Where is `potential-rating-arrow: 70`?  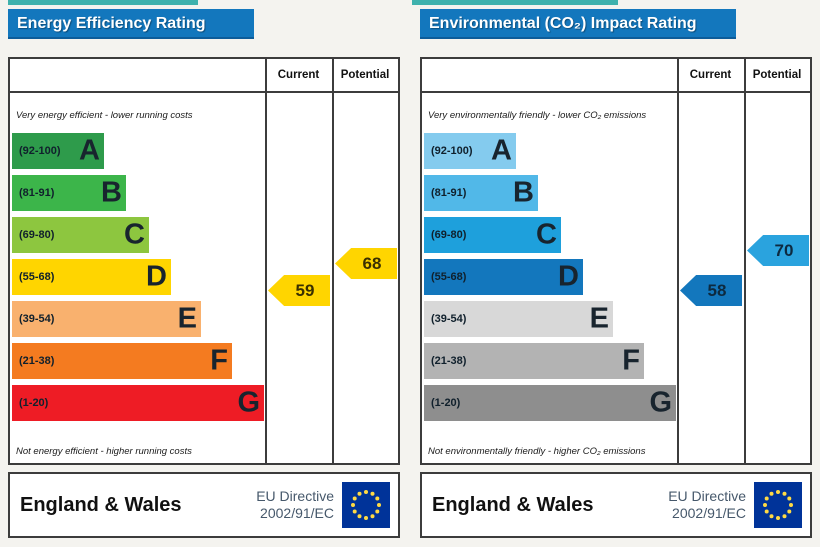
potential-rating-arrow: 70 is located at coordinates (778, 250).